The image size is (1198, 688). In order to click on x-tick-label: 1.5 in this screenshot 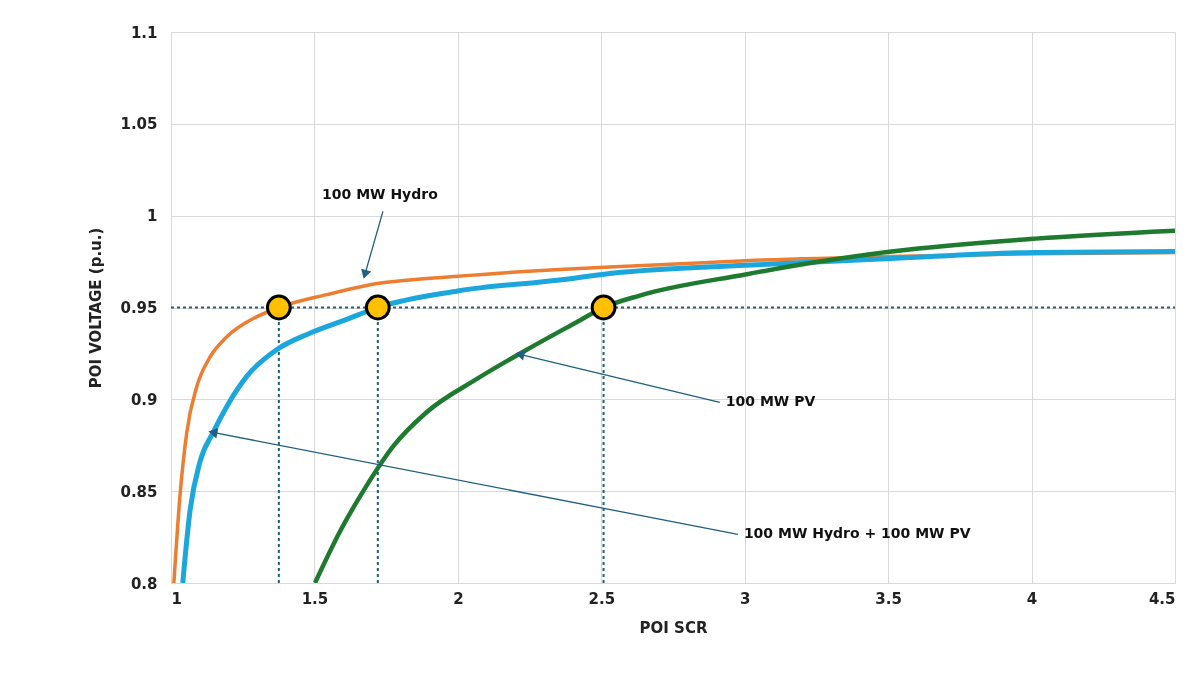, I will do `click(315, 598)`.